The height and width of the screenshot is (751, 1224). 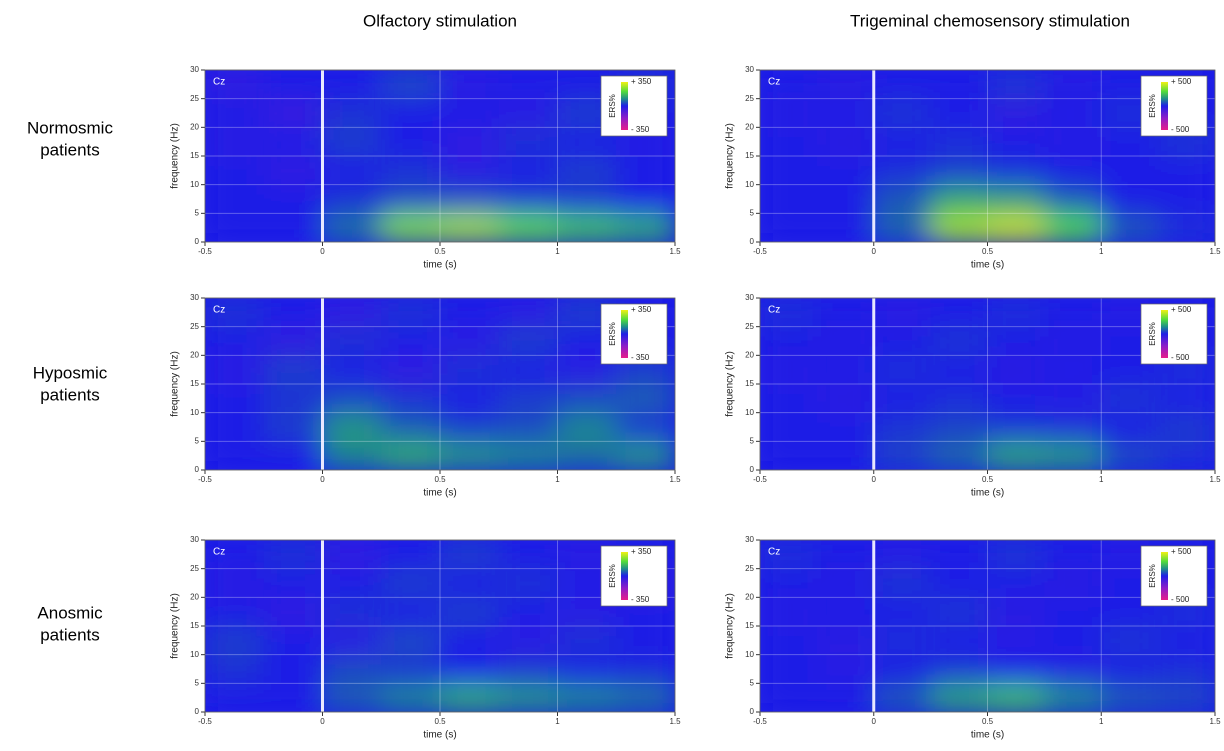 I want to click on row-label: patients, so click(x=70, y=394).